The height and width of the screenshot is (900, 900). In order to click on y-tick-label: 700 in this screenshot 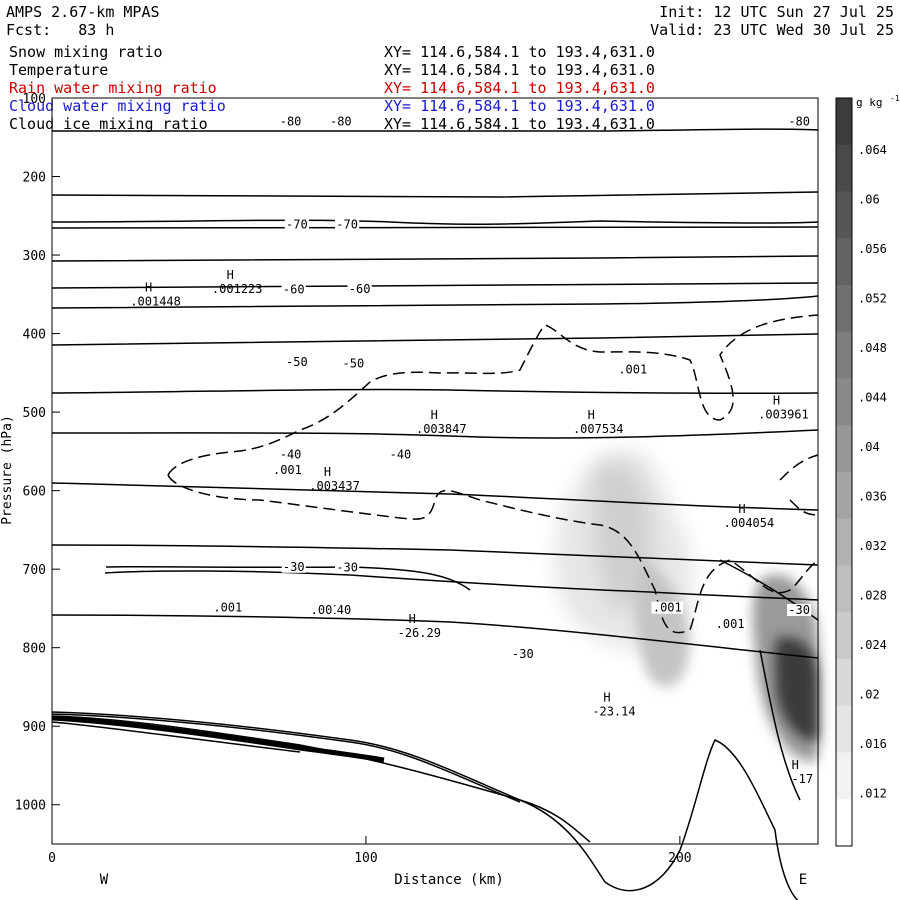, I will do `click(34, 570)`.